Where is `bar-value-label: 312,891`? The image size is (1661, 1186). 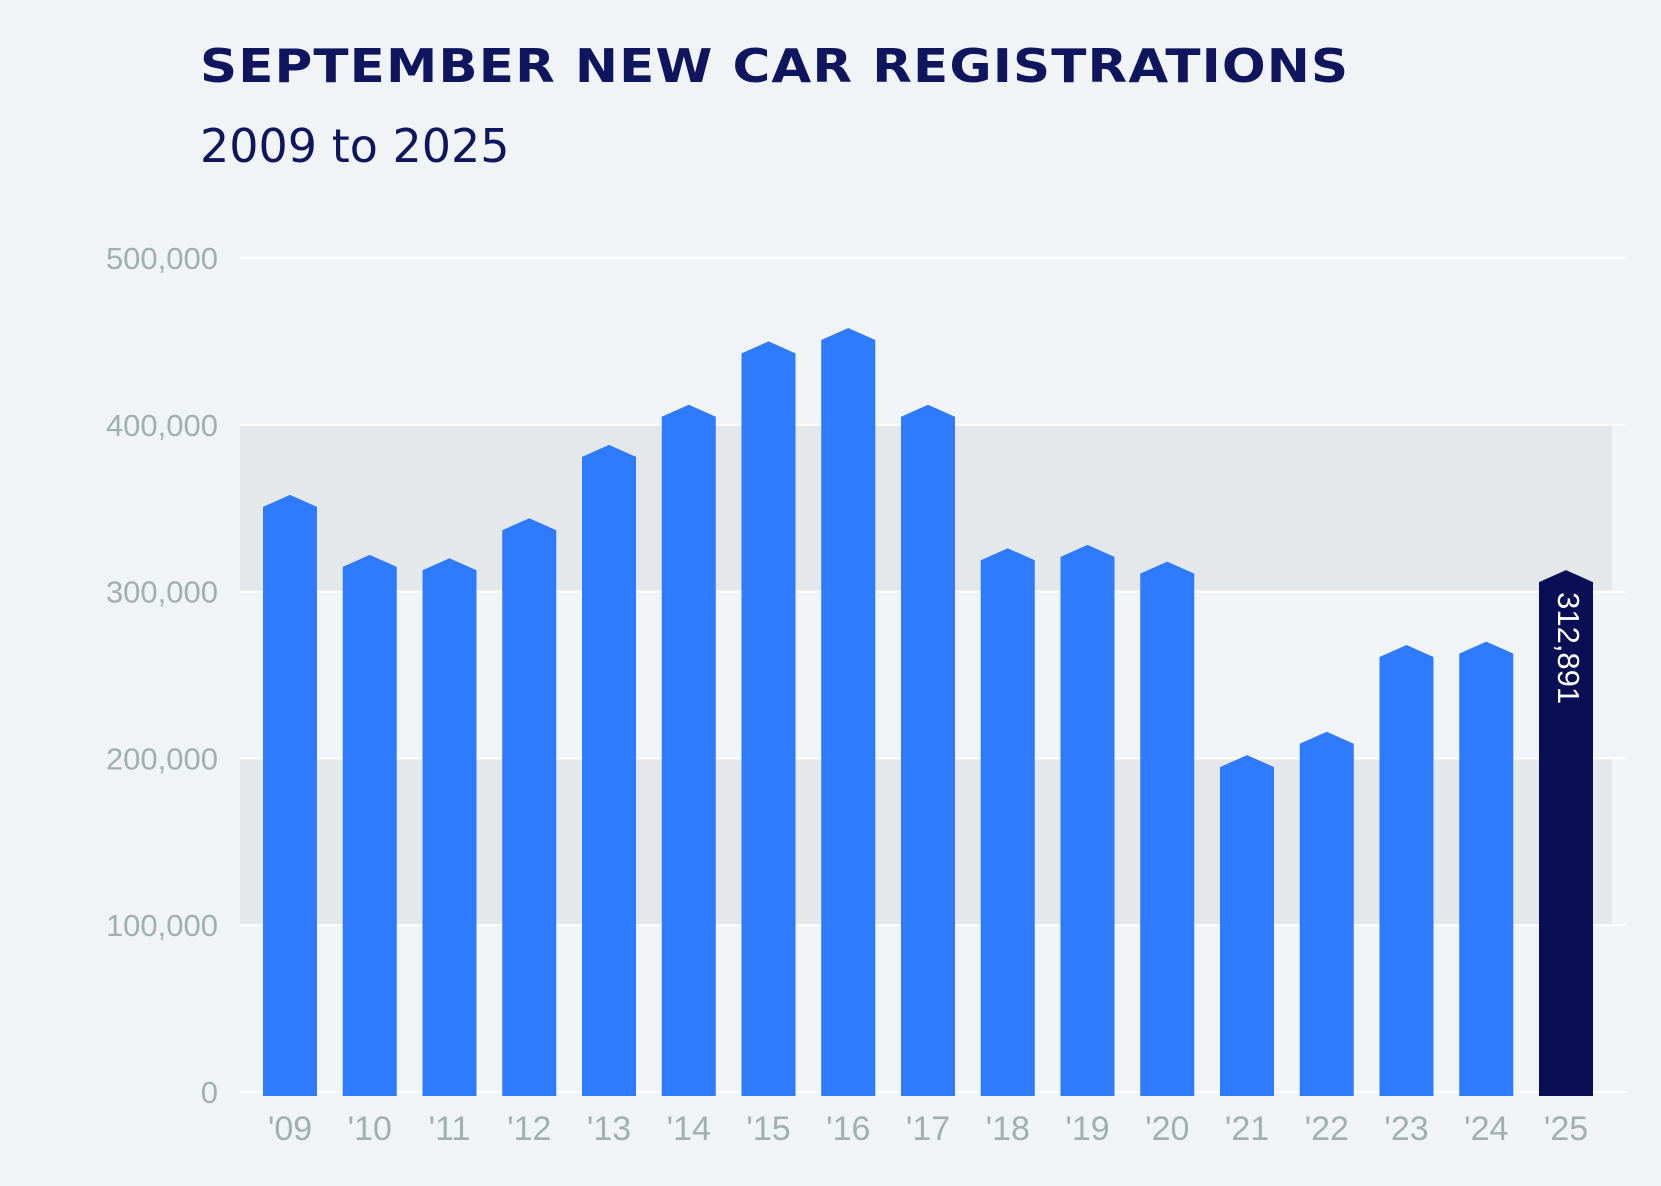 bar-value-label: 312,891 is located at coordinates (1568, 648).